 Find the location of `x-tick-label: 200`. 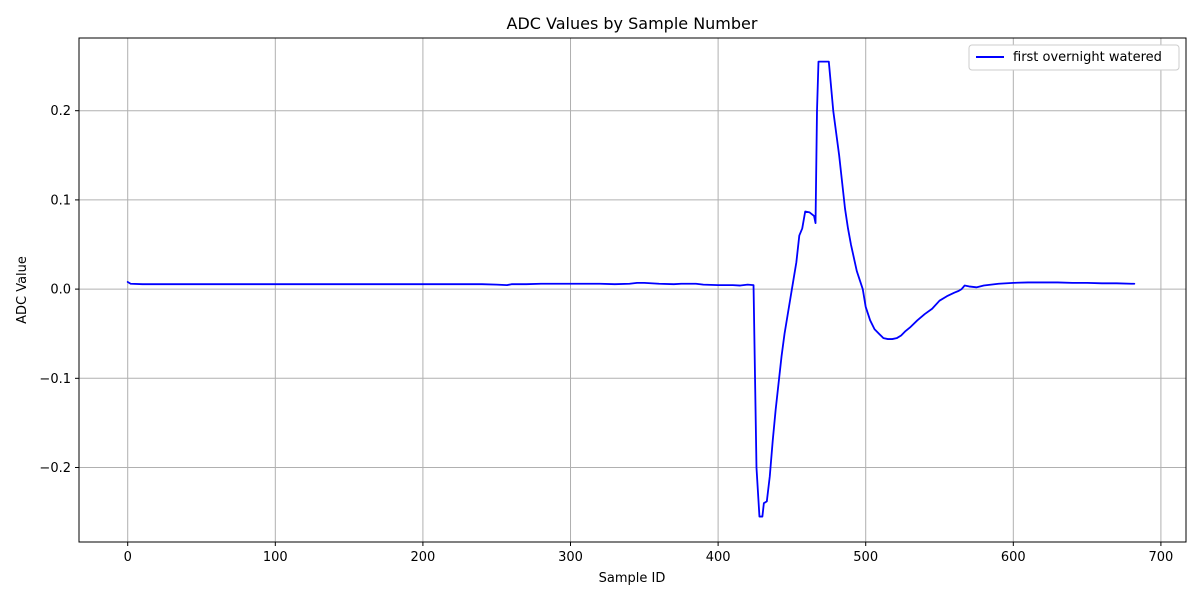

x-tick-label: 200 is located at coordinates (422, 557).